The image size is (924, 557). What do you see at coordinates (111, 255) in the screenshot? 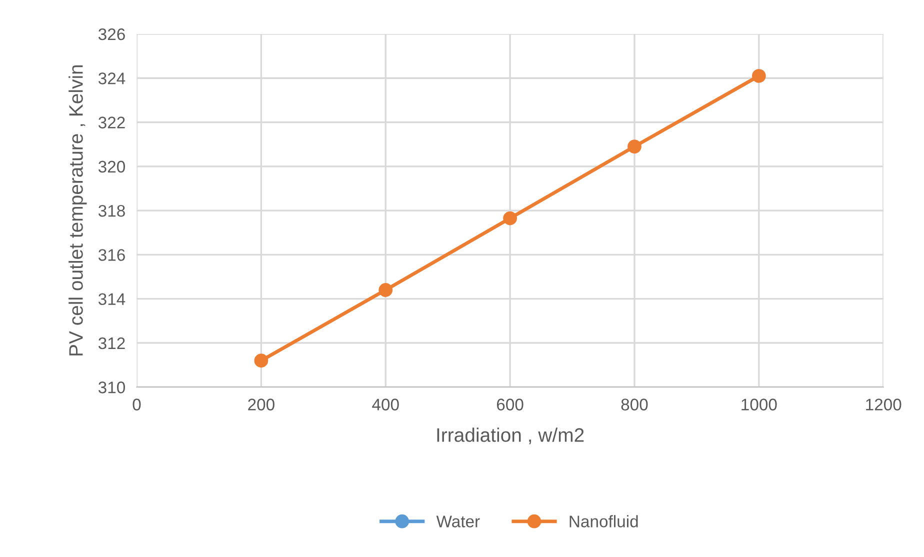
I see `y-tick-label: 316` at bounding box center [111, 255].